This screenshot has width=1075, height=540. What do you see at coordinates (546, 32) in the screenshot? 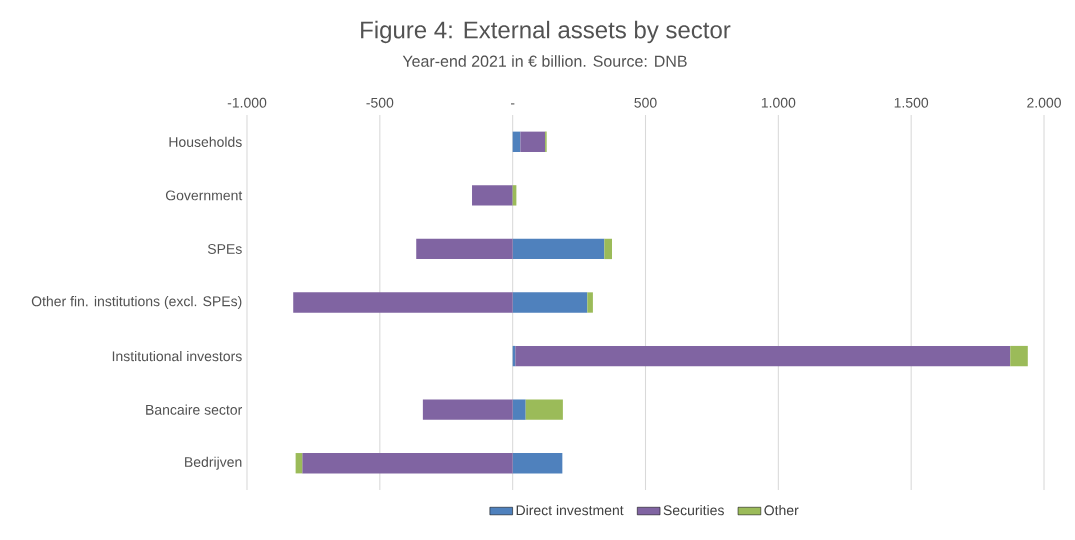
I see `chart-title: Figure 4: External assets by sector` at bounding box center [546, 32].